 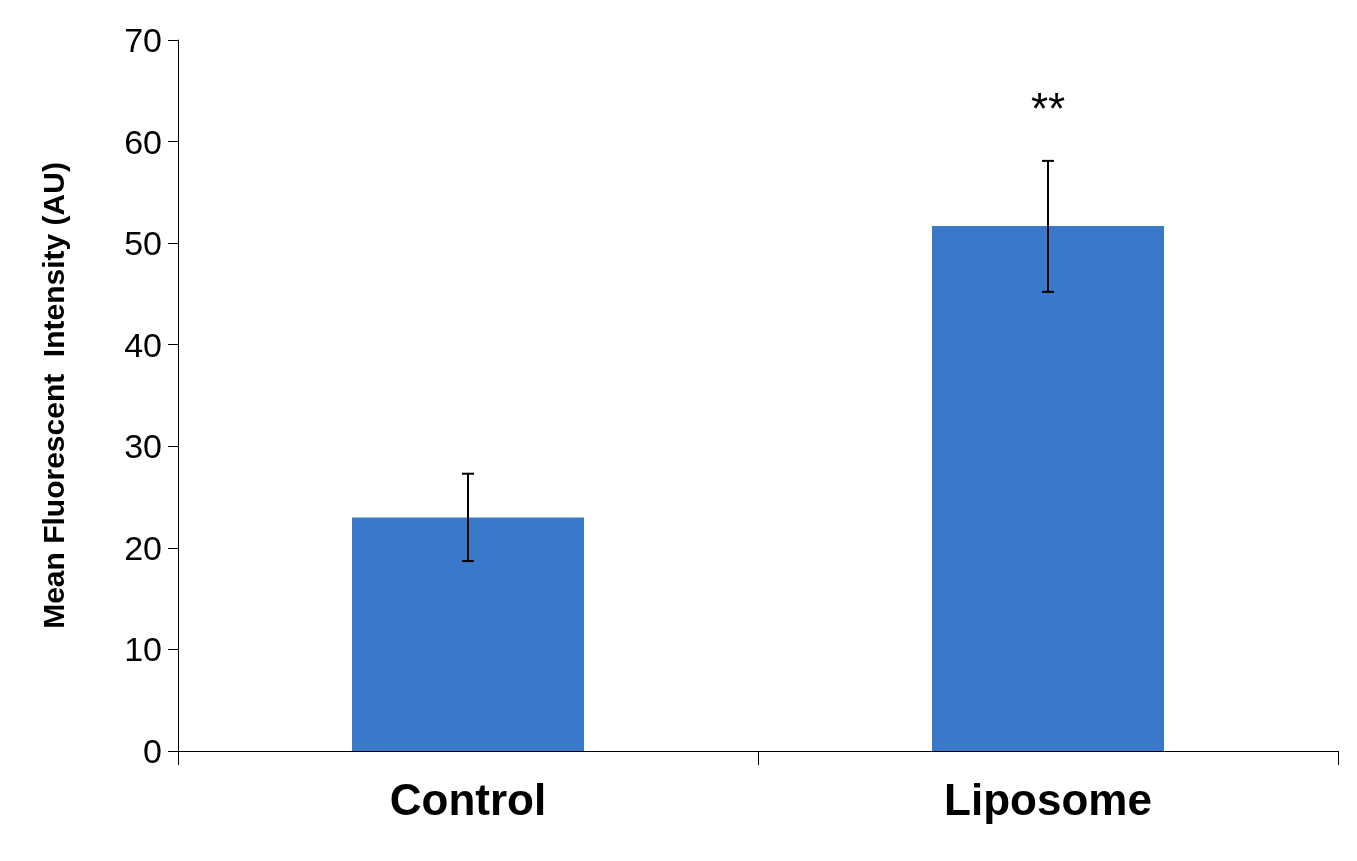 I want to click on y-tick-label: 70, so click(x=143, y=40).